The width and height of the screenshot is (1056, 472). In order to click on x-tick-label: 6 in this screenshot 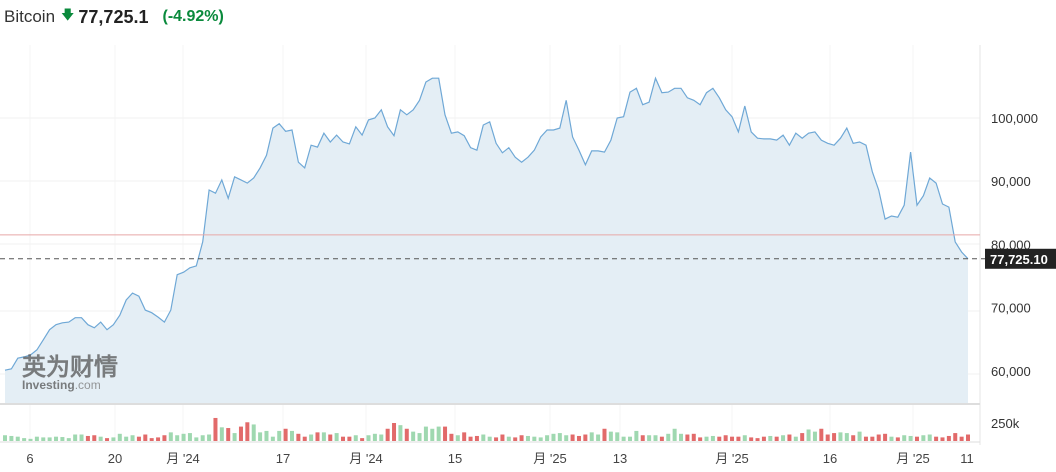, I will do `click(29, 458)`.